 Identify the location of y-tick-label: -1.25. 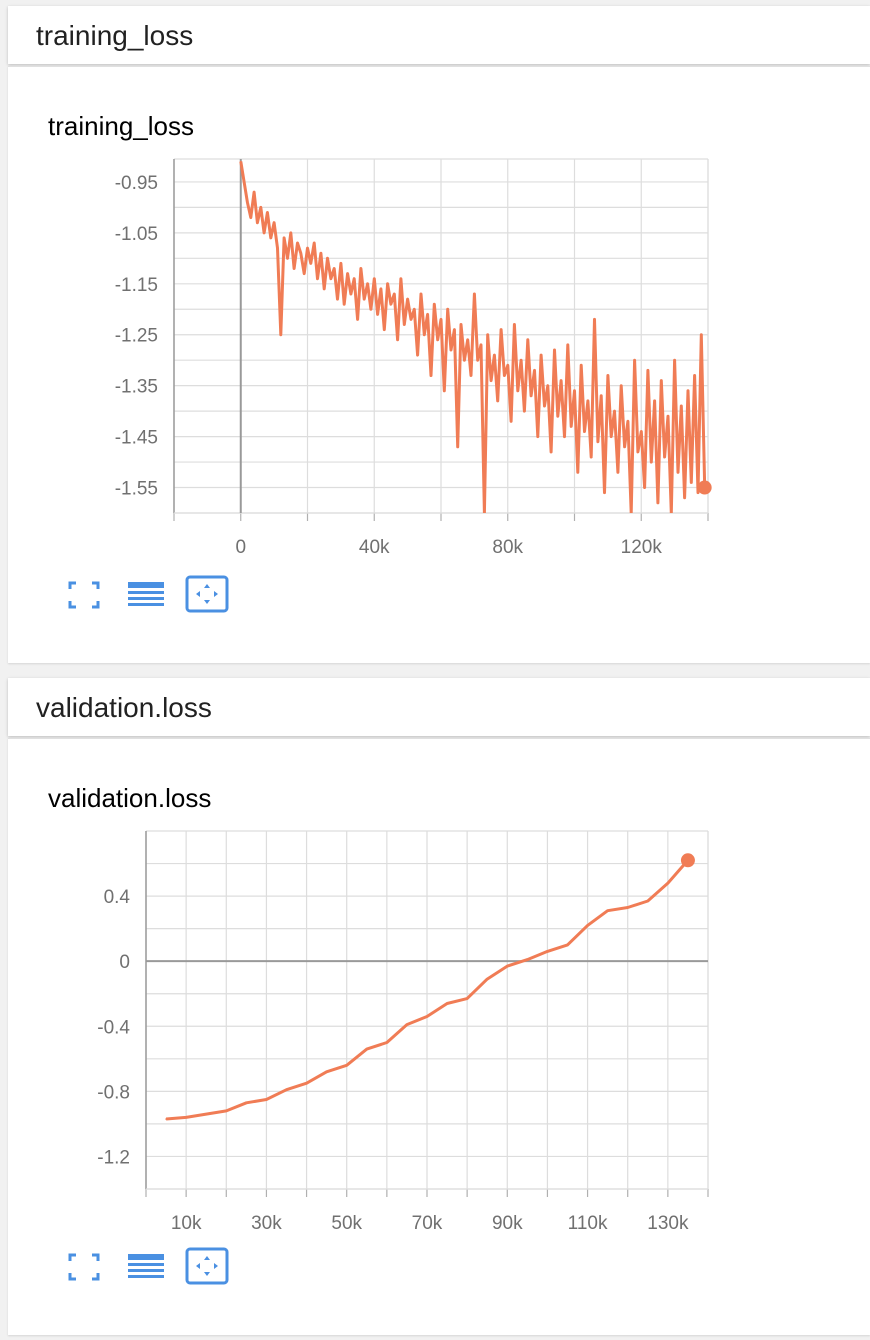
(136, 336).